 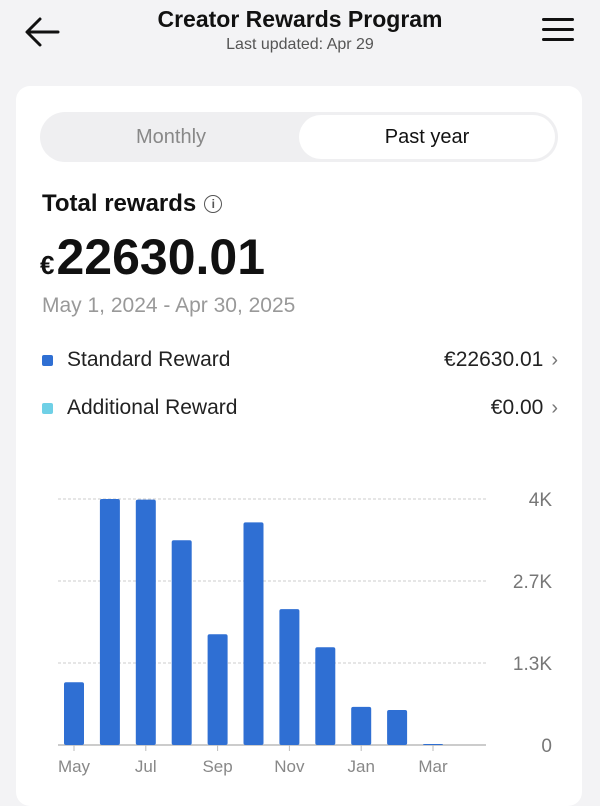 I want to click on y-tick-label: 1.3K, so click(x=532, y=664).